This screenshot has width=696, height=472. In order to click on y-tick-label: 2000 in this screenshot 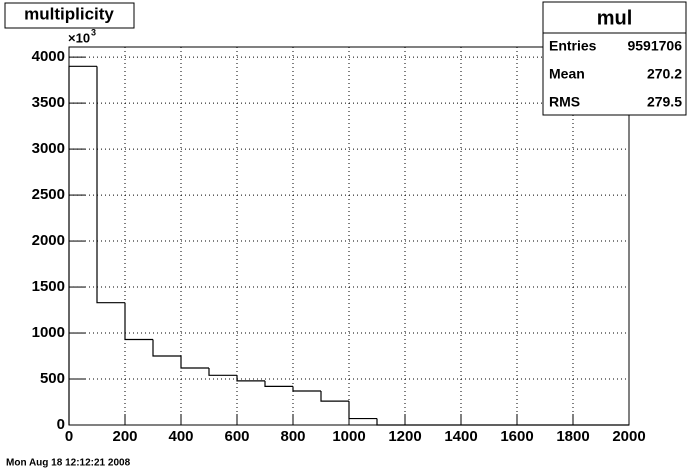, I will do `click(48, 240)`.